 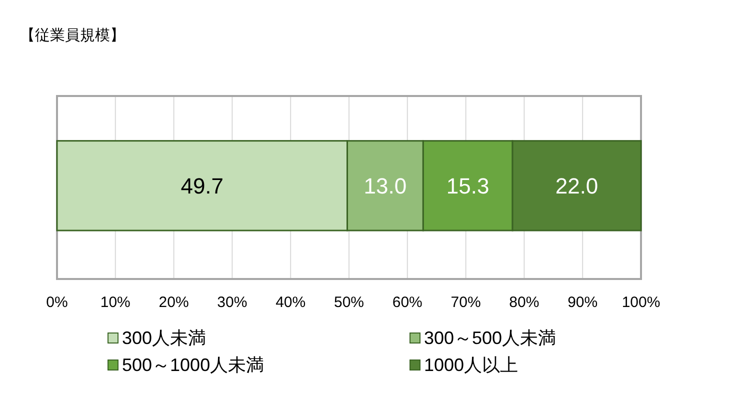 What do you see at coordinates (490, 338) in the screenshot?
I see `legend-label: 300～500人未満` at bounding box center [490, 338].